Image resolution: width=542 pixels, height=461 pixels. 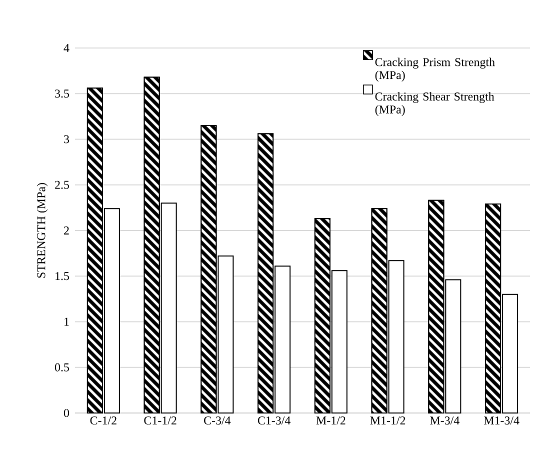 What do you see at coordinates (62, 367) in the screenshot?
I see `y-tick-label: 0.5` at bounding box center [62, 367].